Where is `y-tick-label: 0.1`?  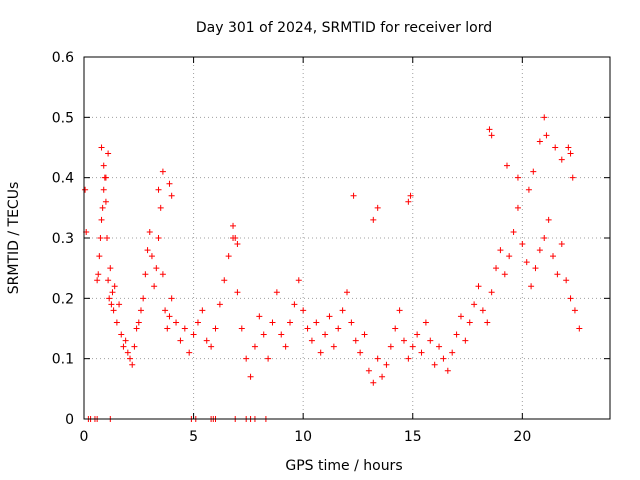 y-tick-label: 0.1 is located at coordinates (63, 360).